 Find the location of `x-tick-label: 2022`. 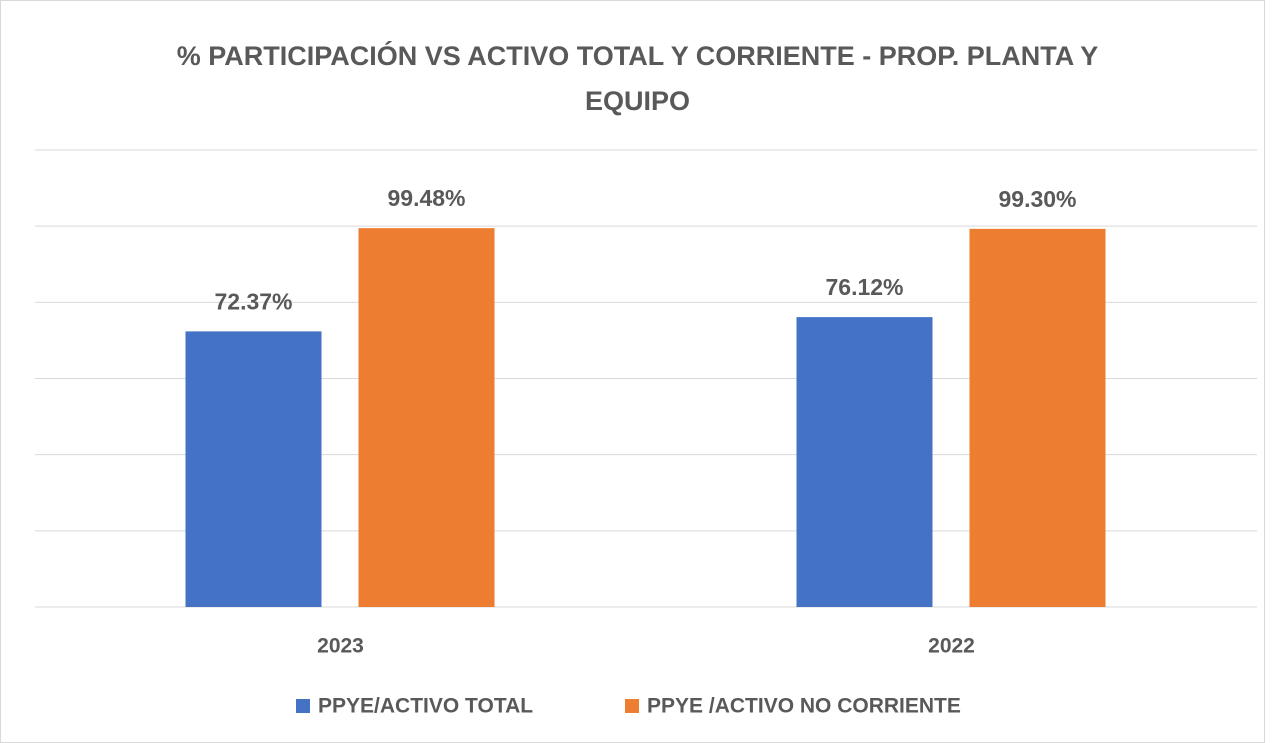

x-tick-label: 2022 is located at coordinates (951, 646).